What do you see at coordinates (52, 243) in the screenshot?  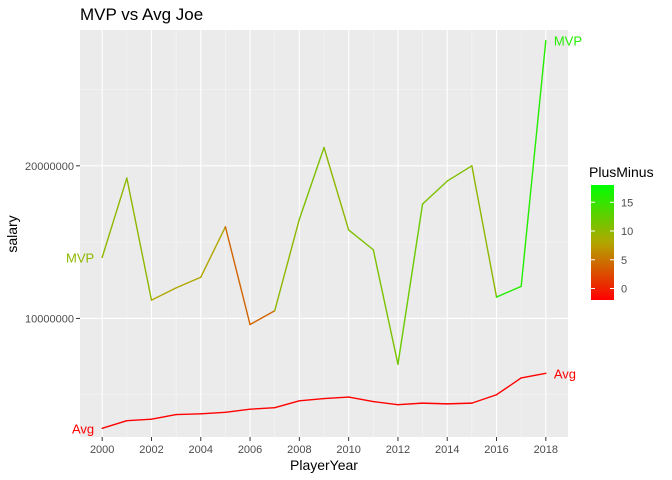 I see `y-axis: 10000000 20000000` at bounding box center [52, 243].